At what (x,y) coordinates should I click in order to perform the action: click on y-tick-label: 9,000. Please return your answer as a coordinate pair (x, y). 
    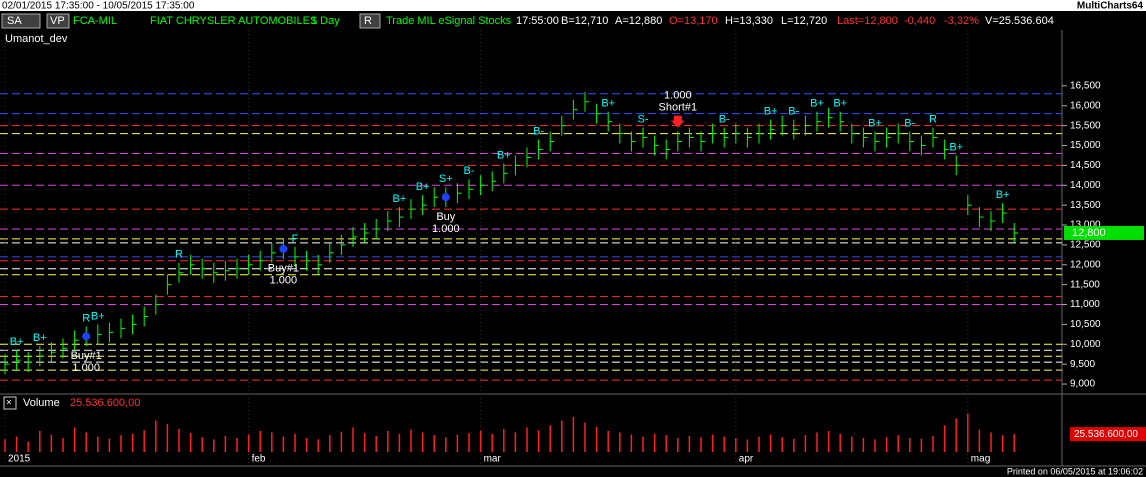
    Looking at the image, I should click on (1082, 384).